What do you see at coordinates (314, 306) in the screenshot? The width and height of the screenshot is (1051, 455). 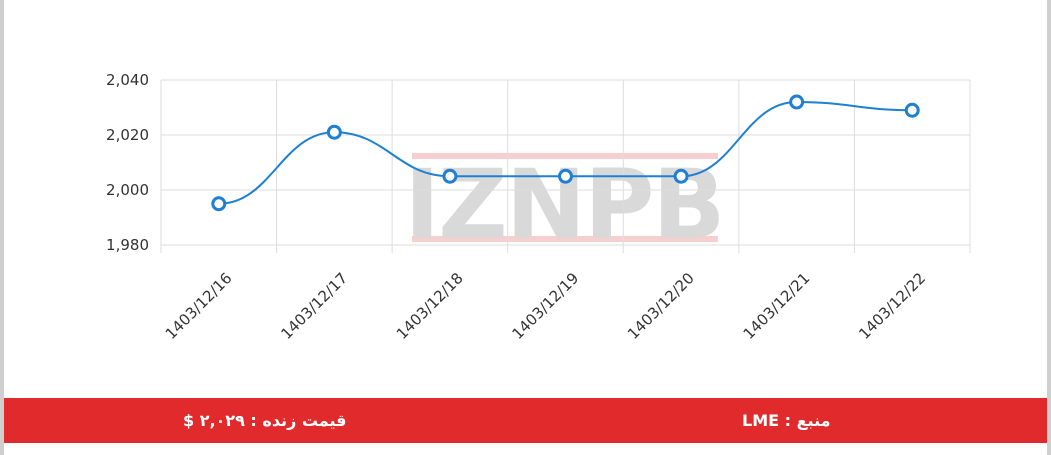 I see `x-tick-label: 1403/12/17` at bounding box center [314, 306].